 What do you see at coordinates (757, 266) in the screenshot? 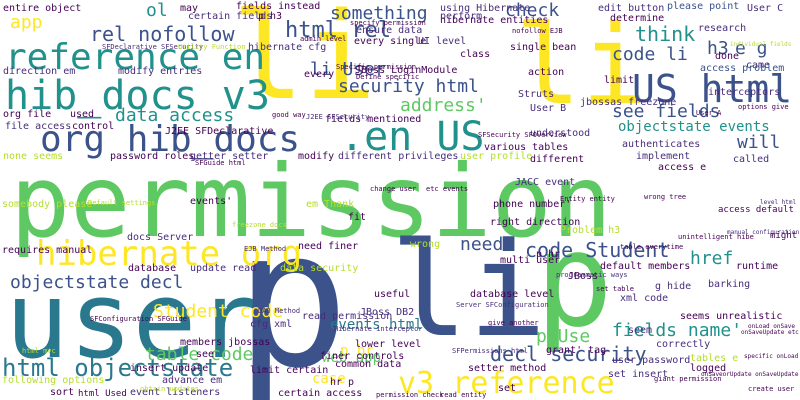
I see `cloud-word: runtime` at bounding box center [757, 266].